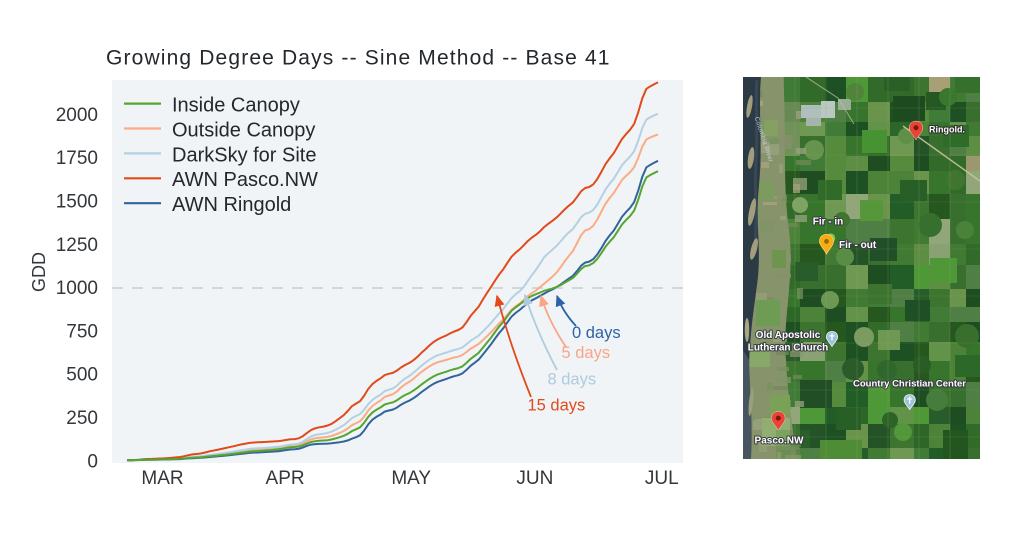 The image size is (1024, 552). Describe the element at coordinates (236, 106) in the screenshot. I see `svg-text: Inside Canopy` at that location.